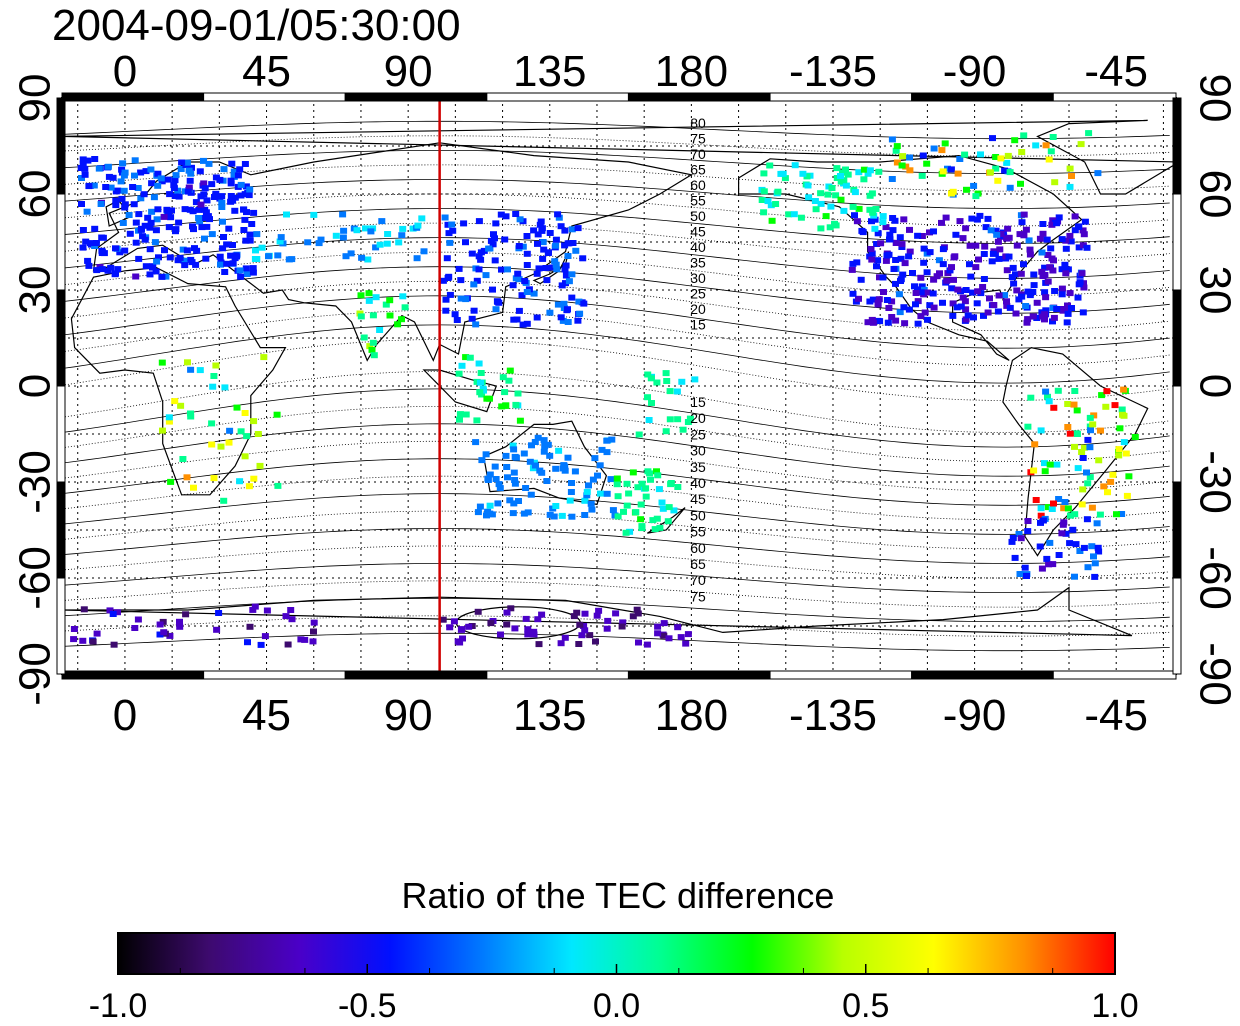  I want to click on lon-tick-label: -135, so click(833, 71).